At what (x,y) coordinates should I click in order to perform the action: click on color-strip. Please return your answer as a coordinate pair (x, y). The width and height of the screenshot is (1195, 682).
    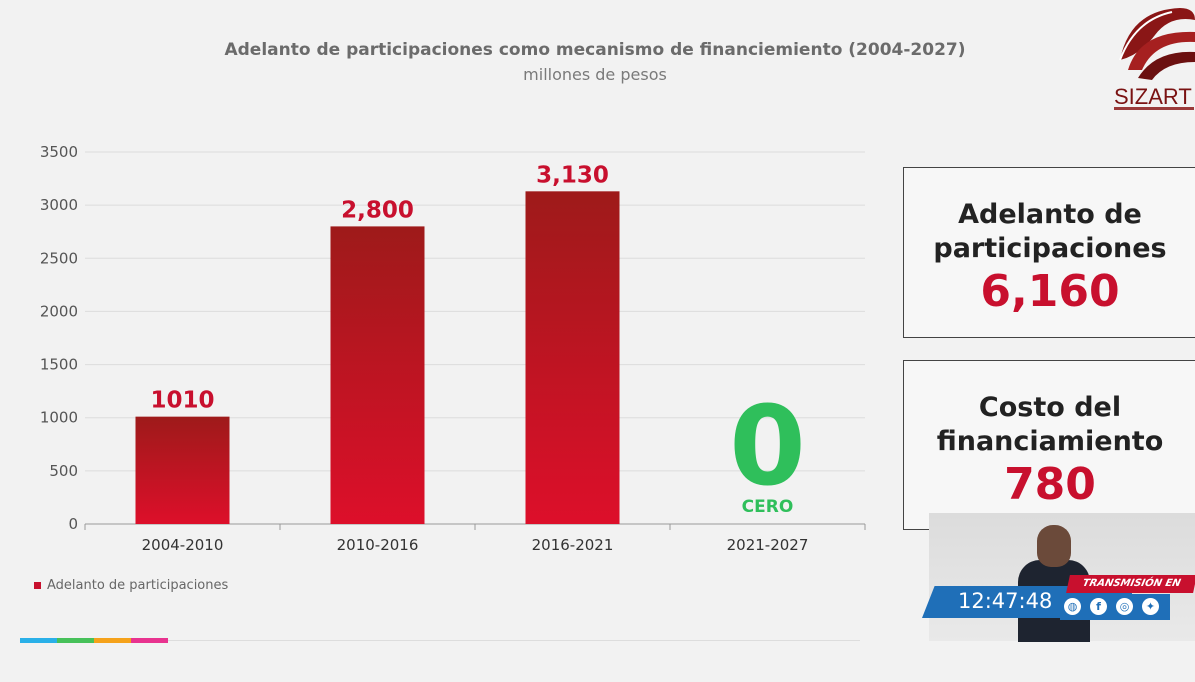
    Looking at the image, I should click on (94, 640).